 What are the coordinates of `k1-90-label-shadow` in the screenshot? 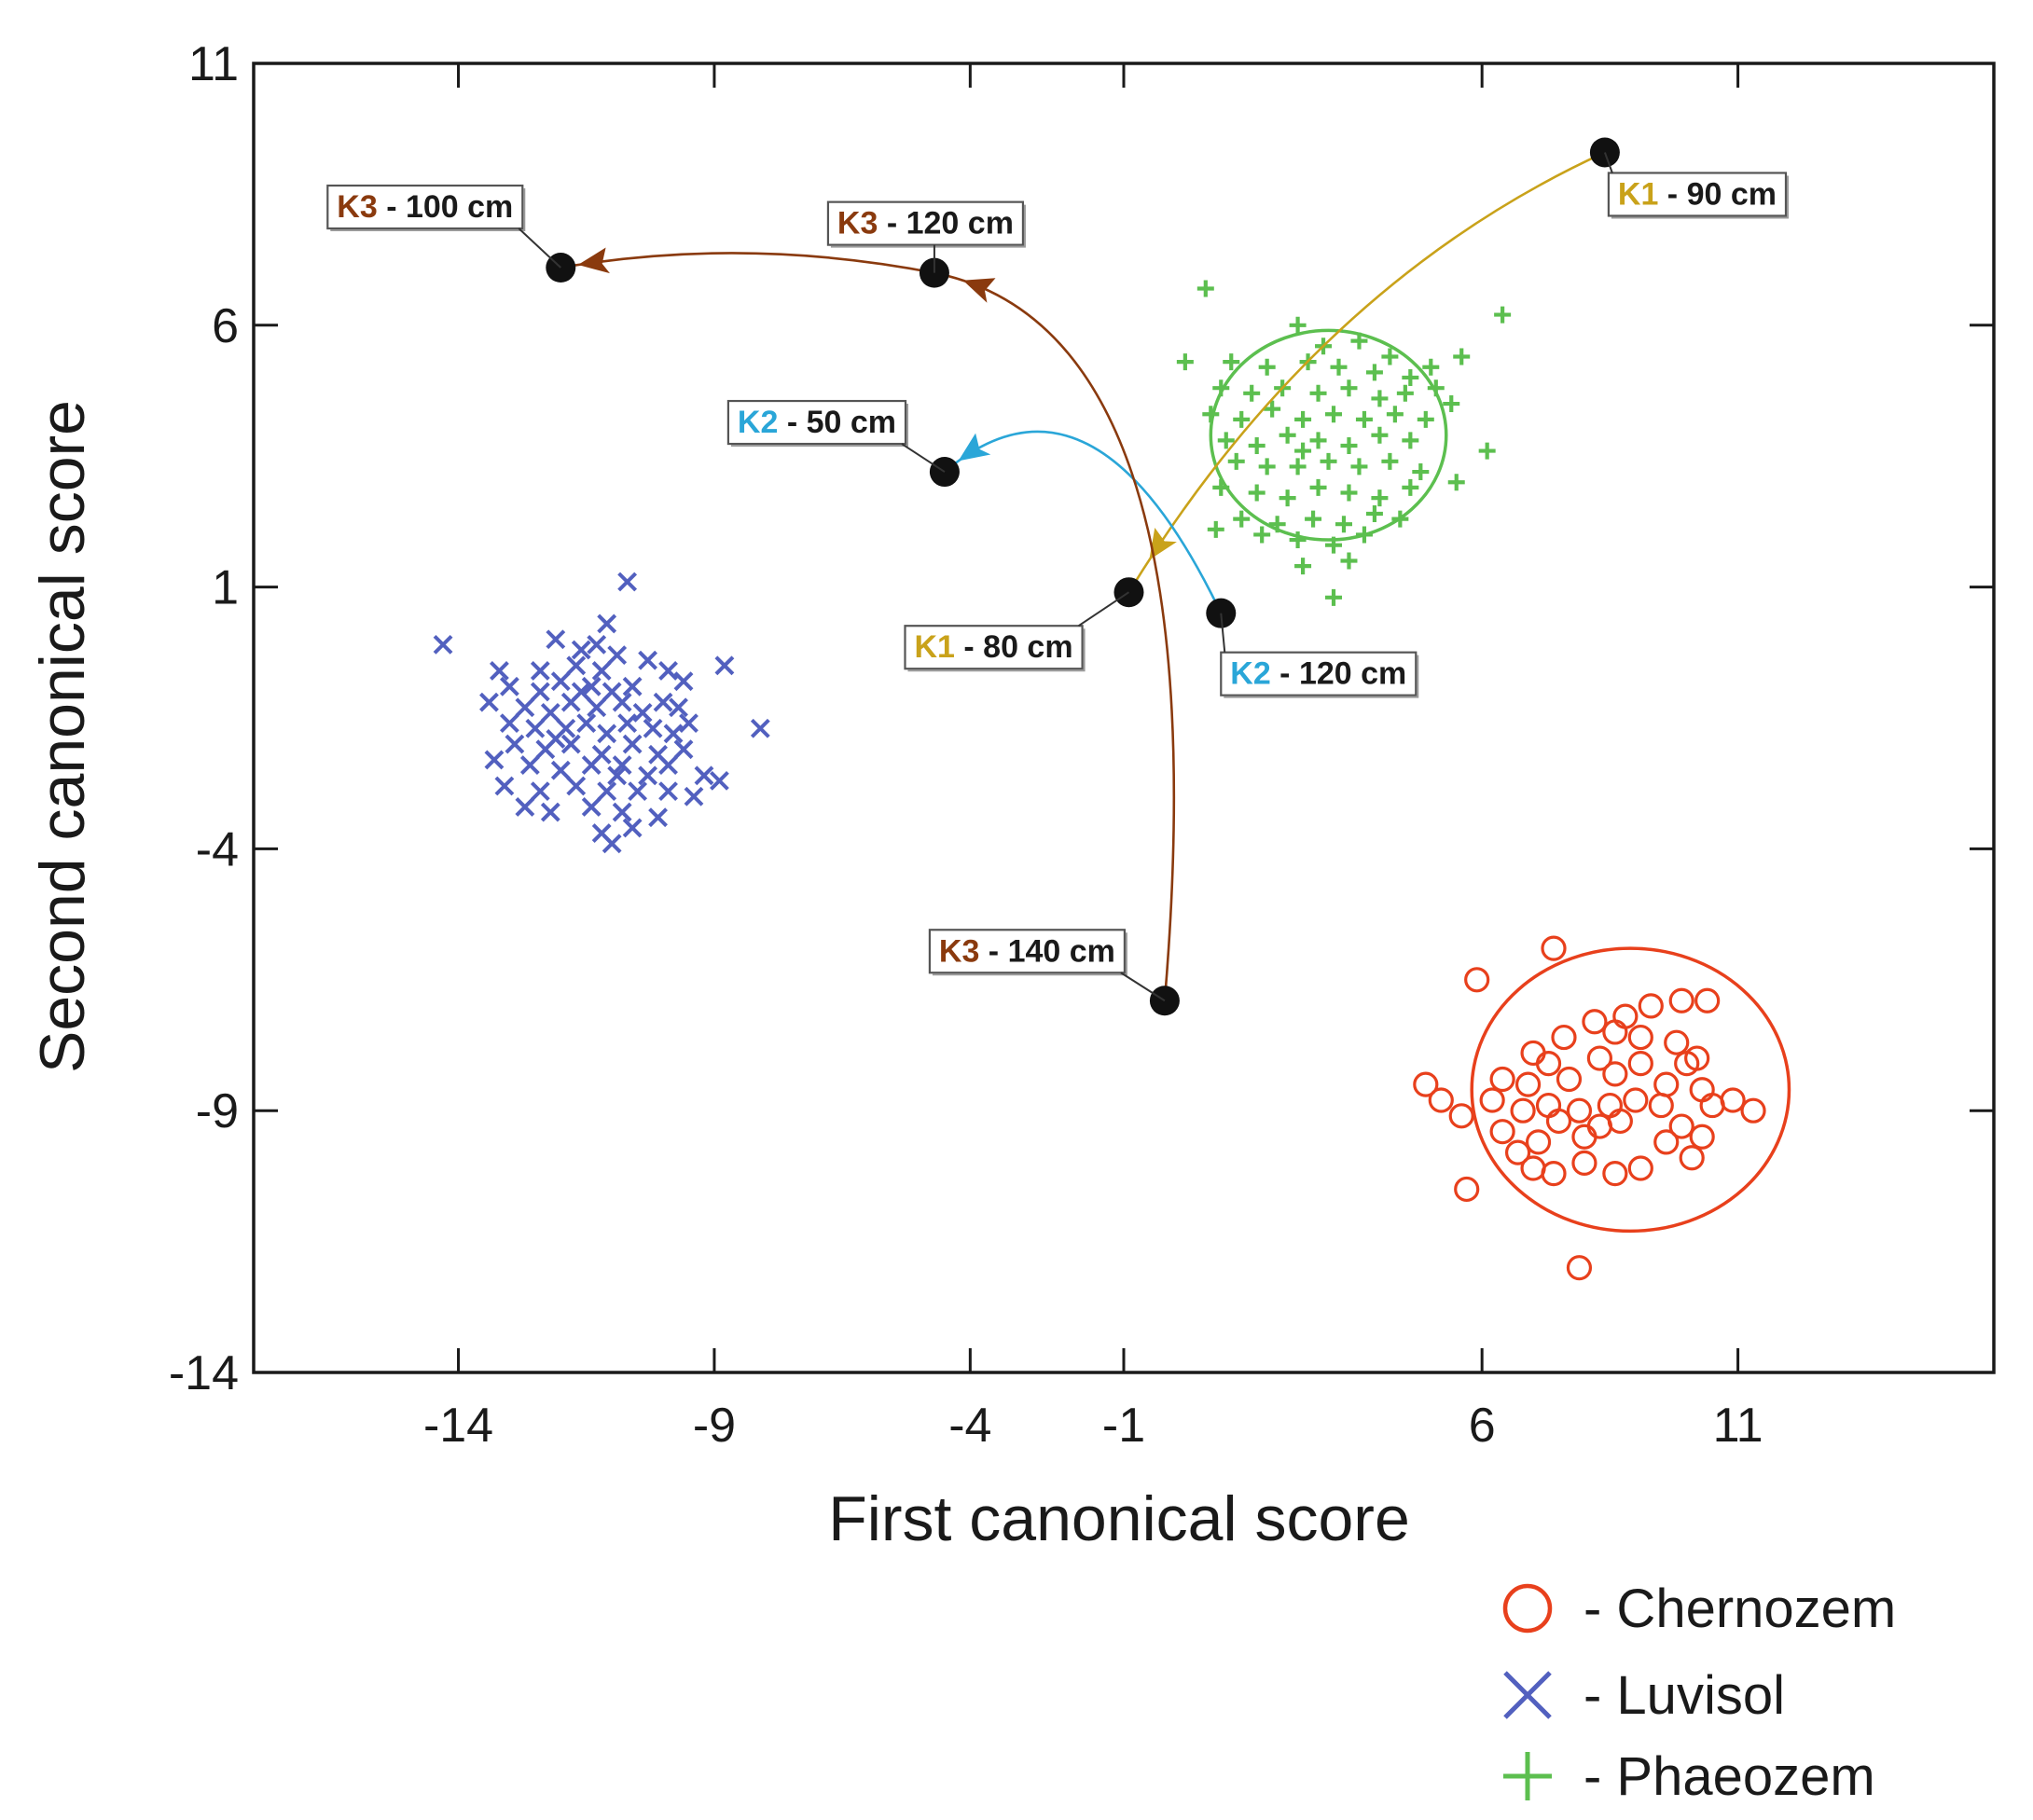 It's located at (1700, 197).